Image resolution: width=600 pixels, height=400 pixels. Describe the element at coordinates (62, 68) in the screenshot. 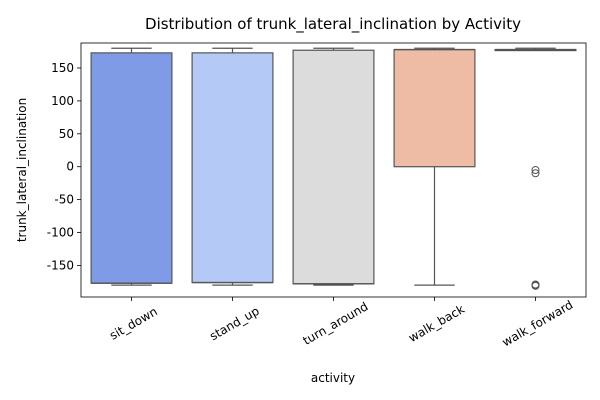

I see `y-tick-label: 150` at that location.